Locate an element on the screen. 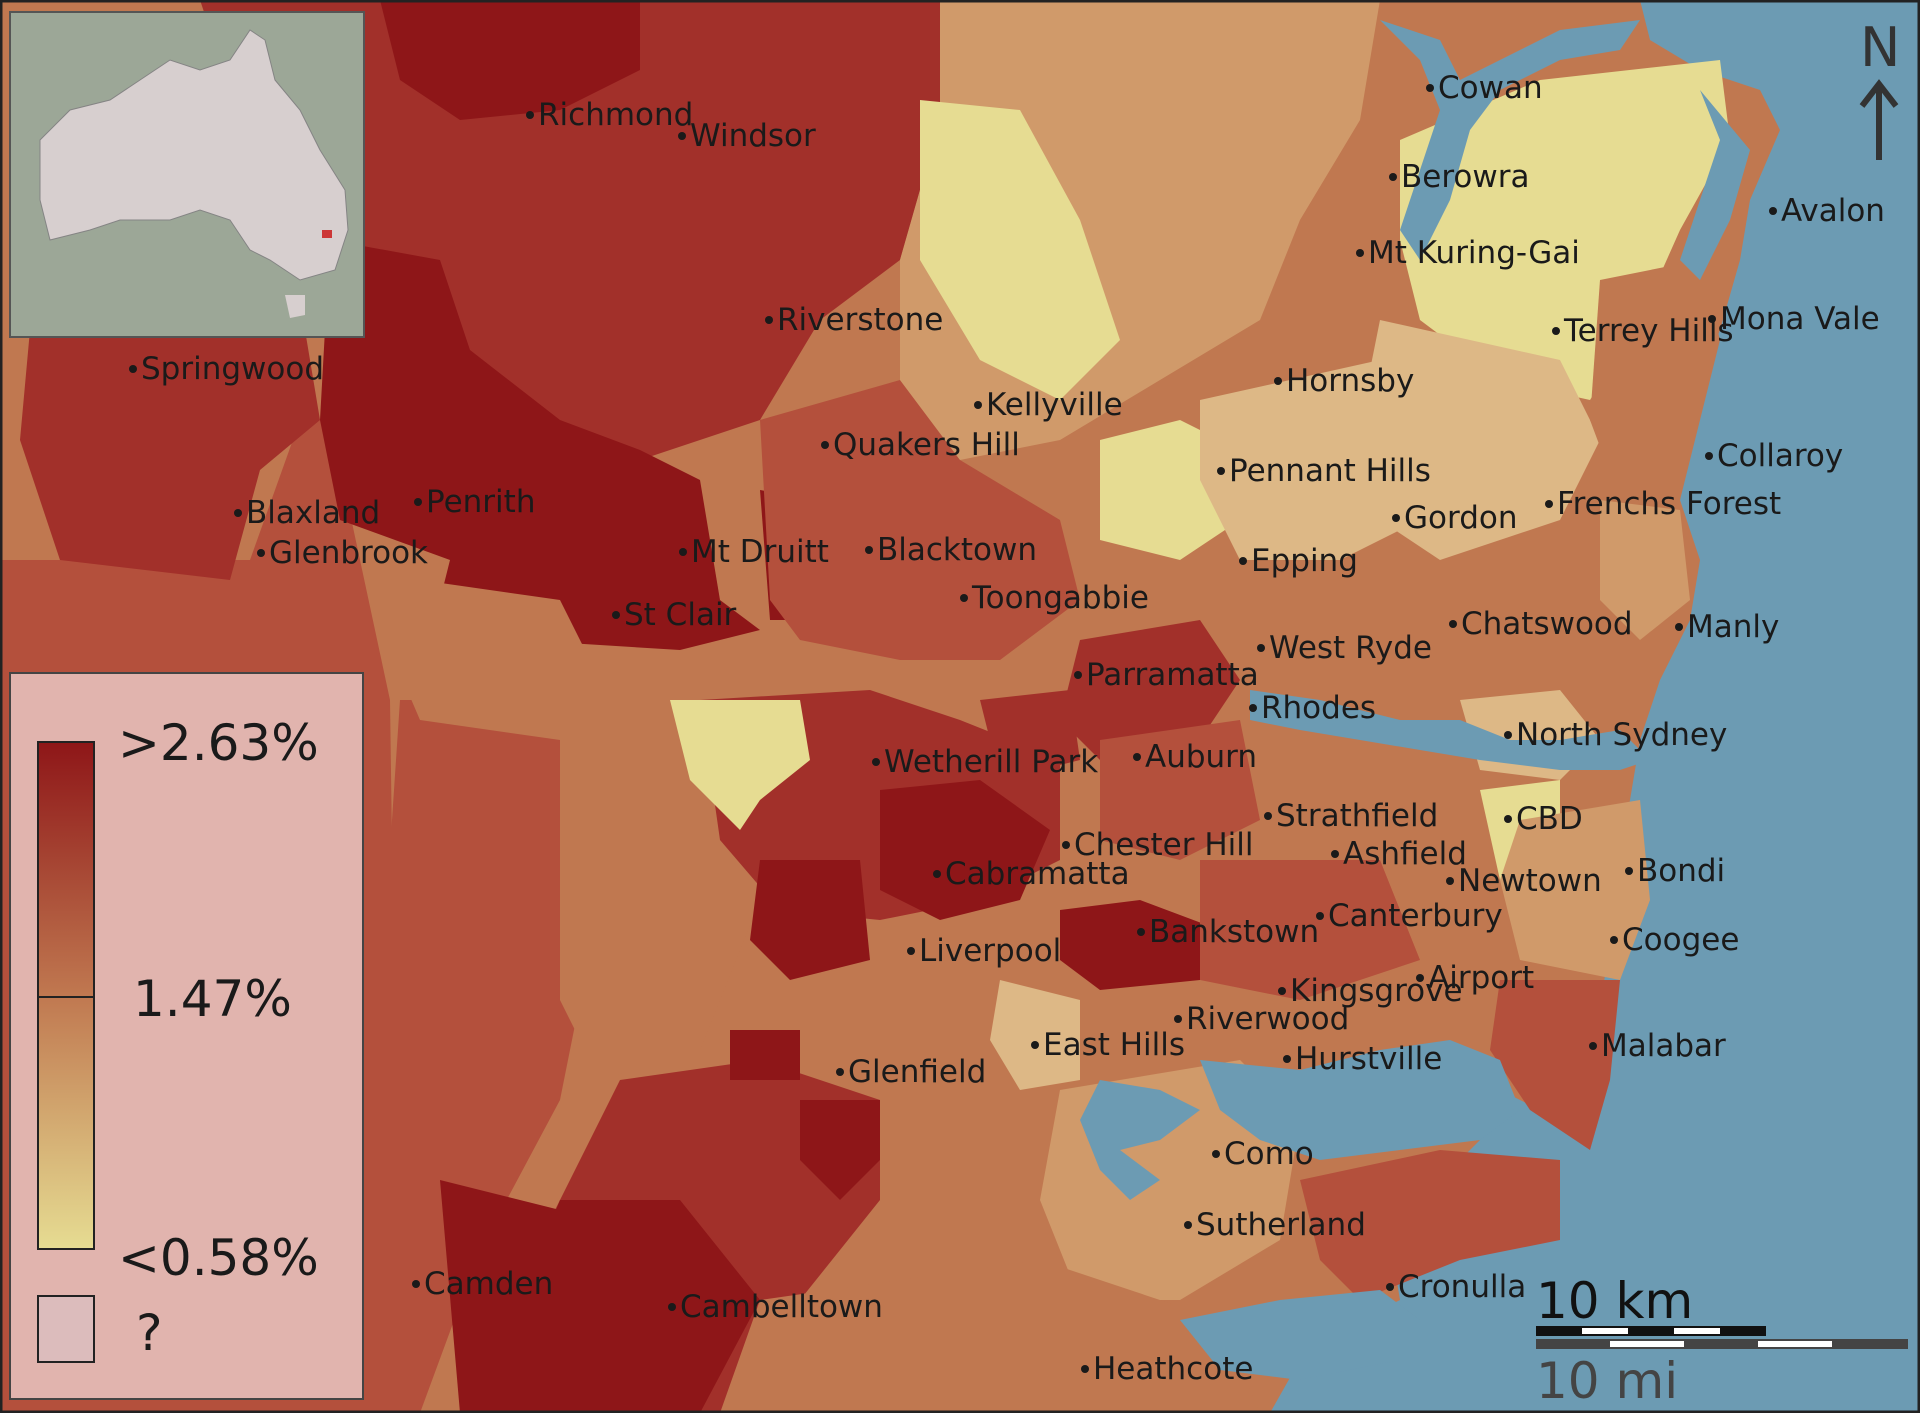  place-dot-cambelltown is located at coordinates (672, 1307).